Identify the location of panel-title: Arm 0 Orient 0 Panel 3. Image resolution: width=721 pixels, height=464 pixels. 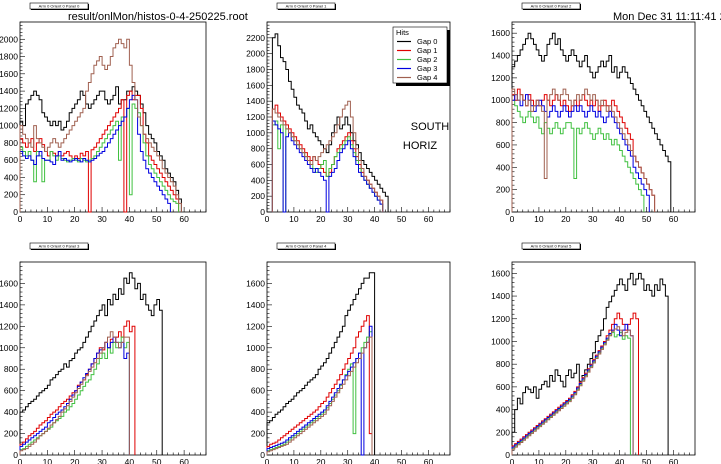
(59, 246).